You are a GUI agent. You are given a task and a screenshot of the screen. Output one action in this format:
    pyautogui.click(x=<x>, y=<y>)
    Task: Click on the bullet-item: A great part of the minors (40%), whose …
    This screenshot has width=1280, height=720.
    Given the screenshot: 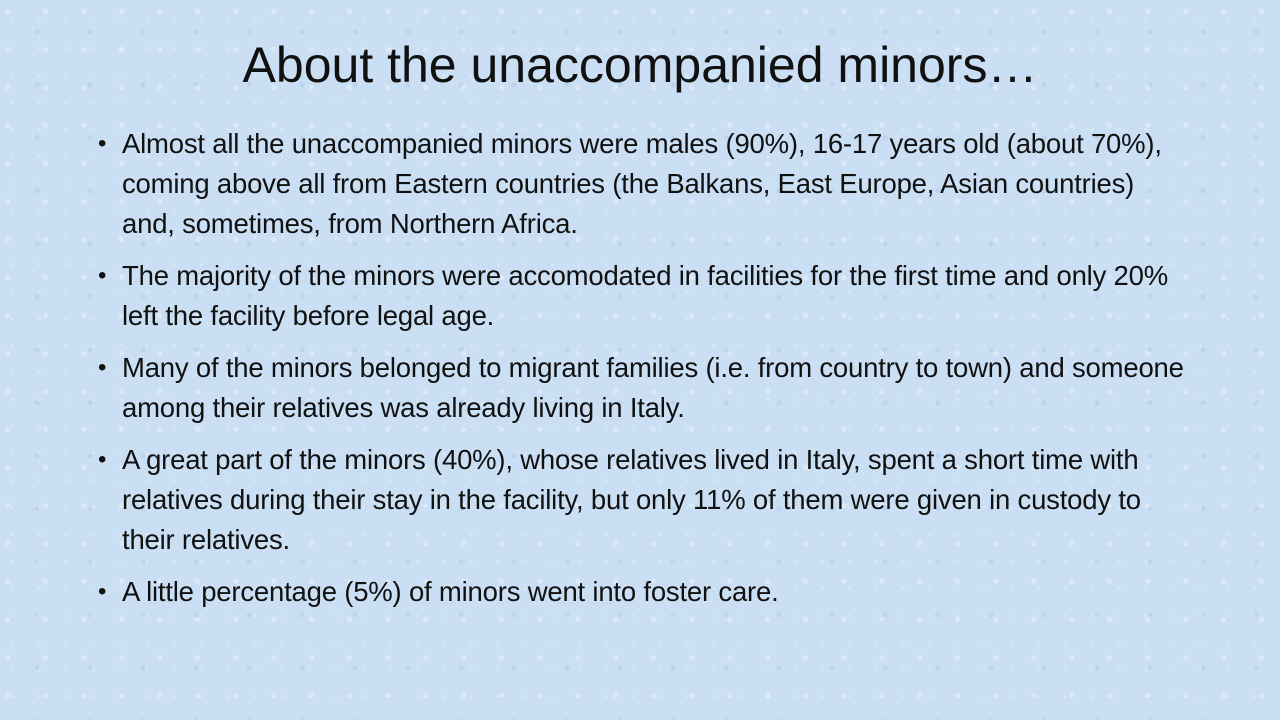 What is the action you would take?
    pyautogui.click(x=642, y=500)
    